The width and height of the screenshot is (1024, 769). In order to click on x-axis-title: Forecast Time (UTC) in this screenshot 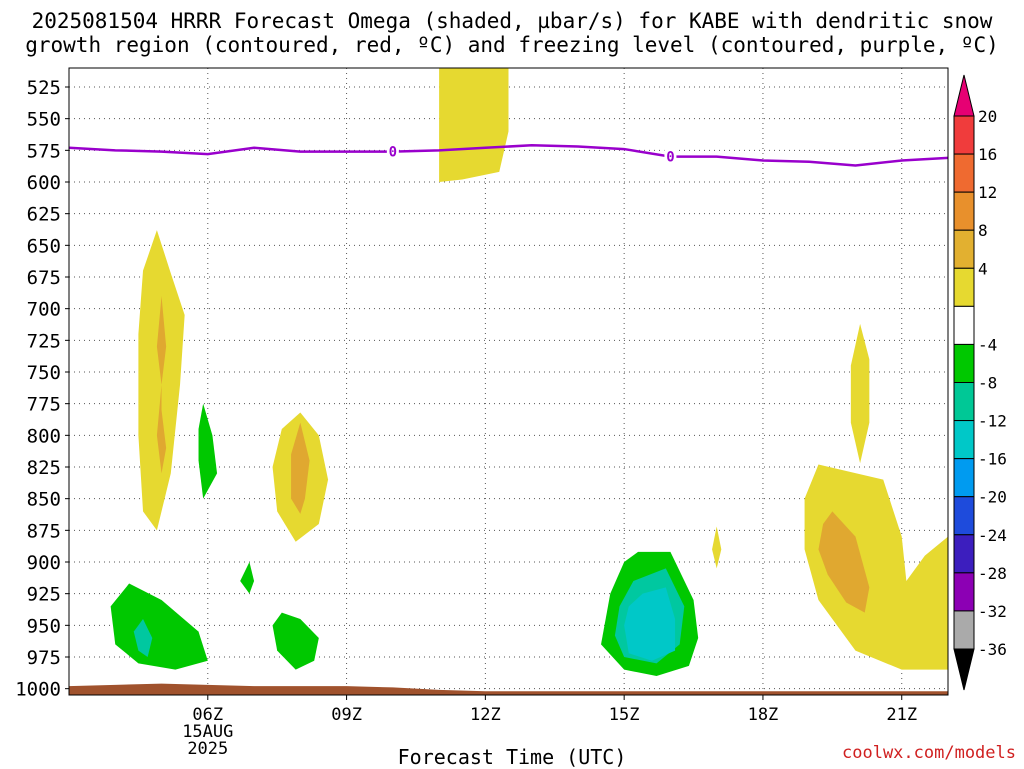, I will do `click(512, 757)`.